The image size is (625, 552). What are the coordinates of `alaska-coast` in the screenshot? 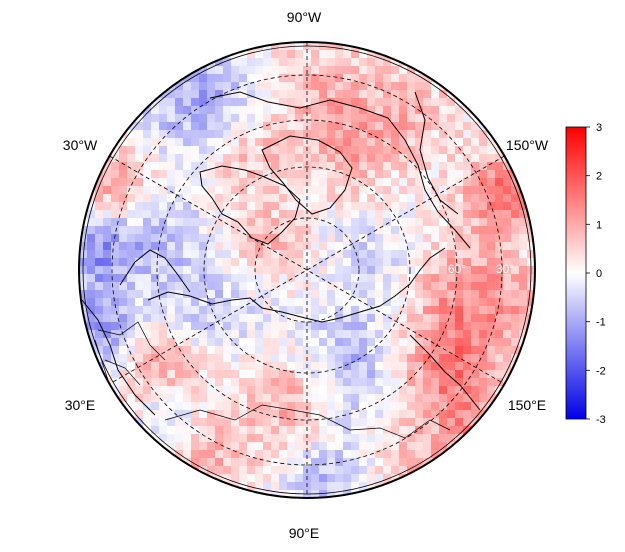 It's located at (436, 153).